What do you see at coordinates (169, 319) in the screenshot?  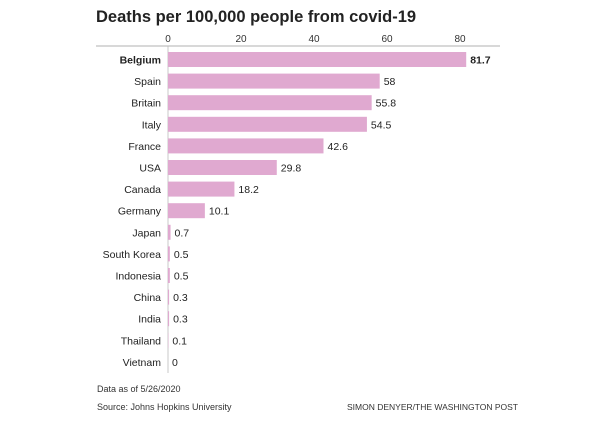 I see `bar-india` at bounding box center [169, 319].